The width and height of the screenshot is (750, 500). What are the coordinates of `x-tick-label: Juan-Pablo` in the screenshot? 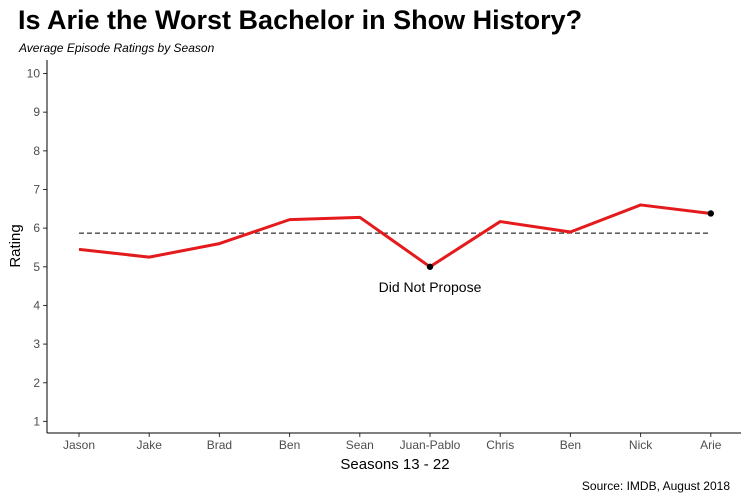 It's located at (430, 445).